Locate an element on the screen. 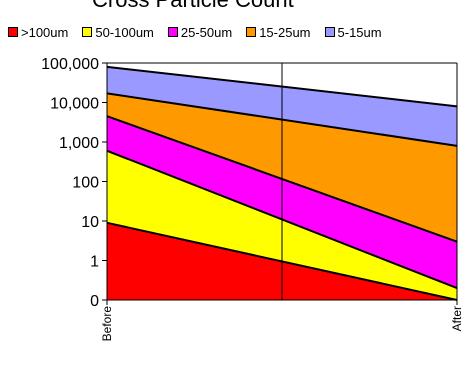 This screenshot has width=476, height=365. legend-label-0: >100um is located at coordinates (45, 32).